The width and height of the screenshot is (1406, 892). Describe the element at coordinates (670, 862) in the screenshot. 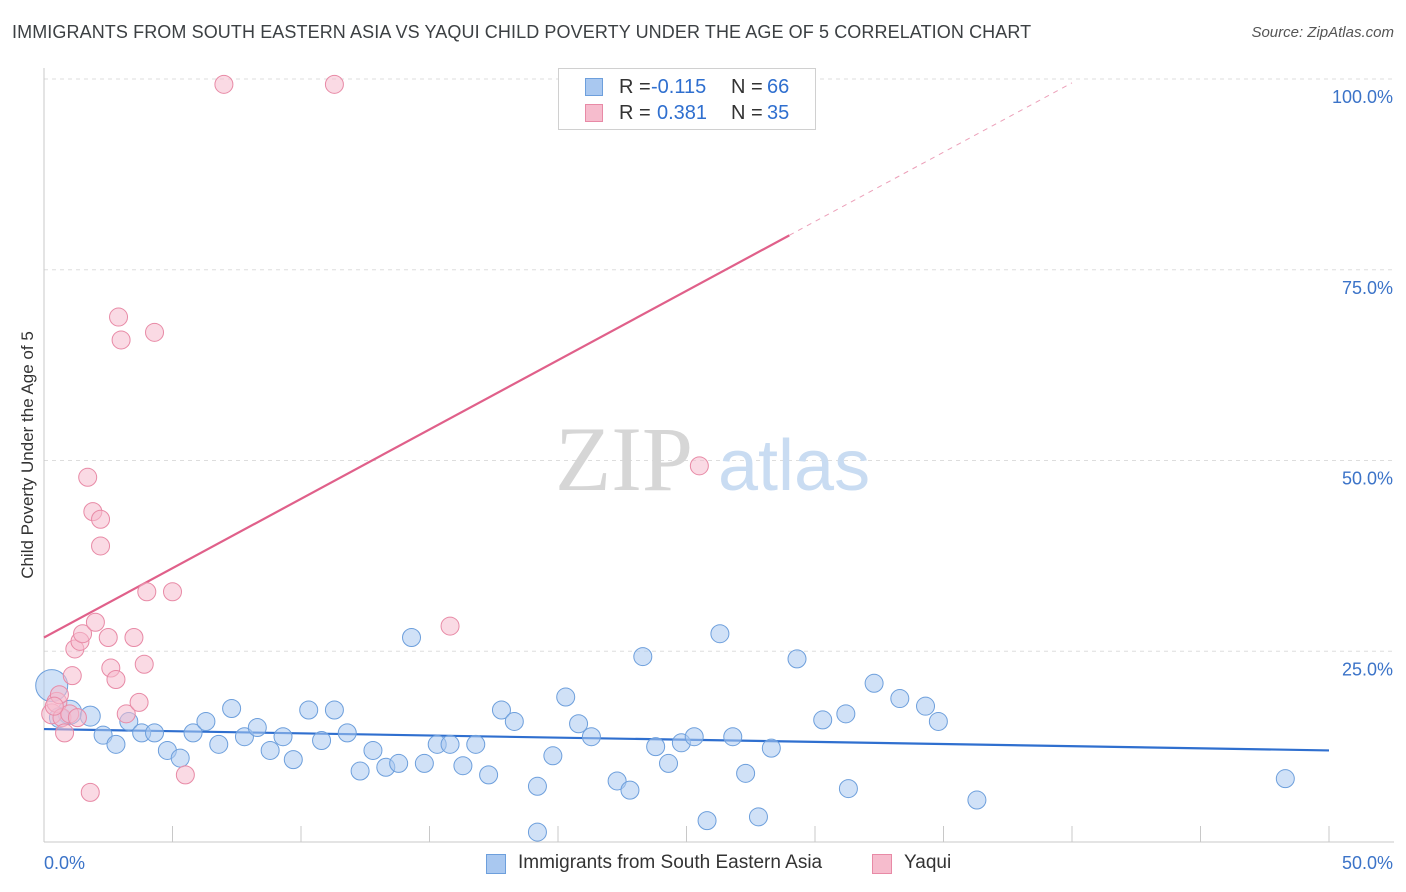

I see `bottom-legend-label: Immigrants from South Eastern Asia` at that location.